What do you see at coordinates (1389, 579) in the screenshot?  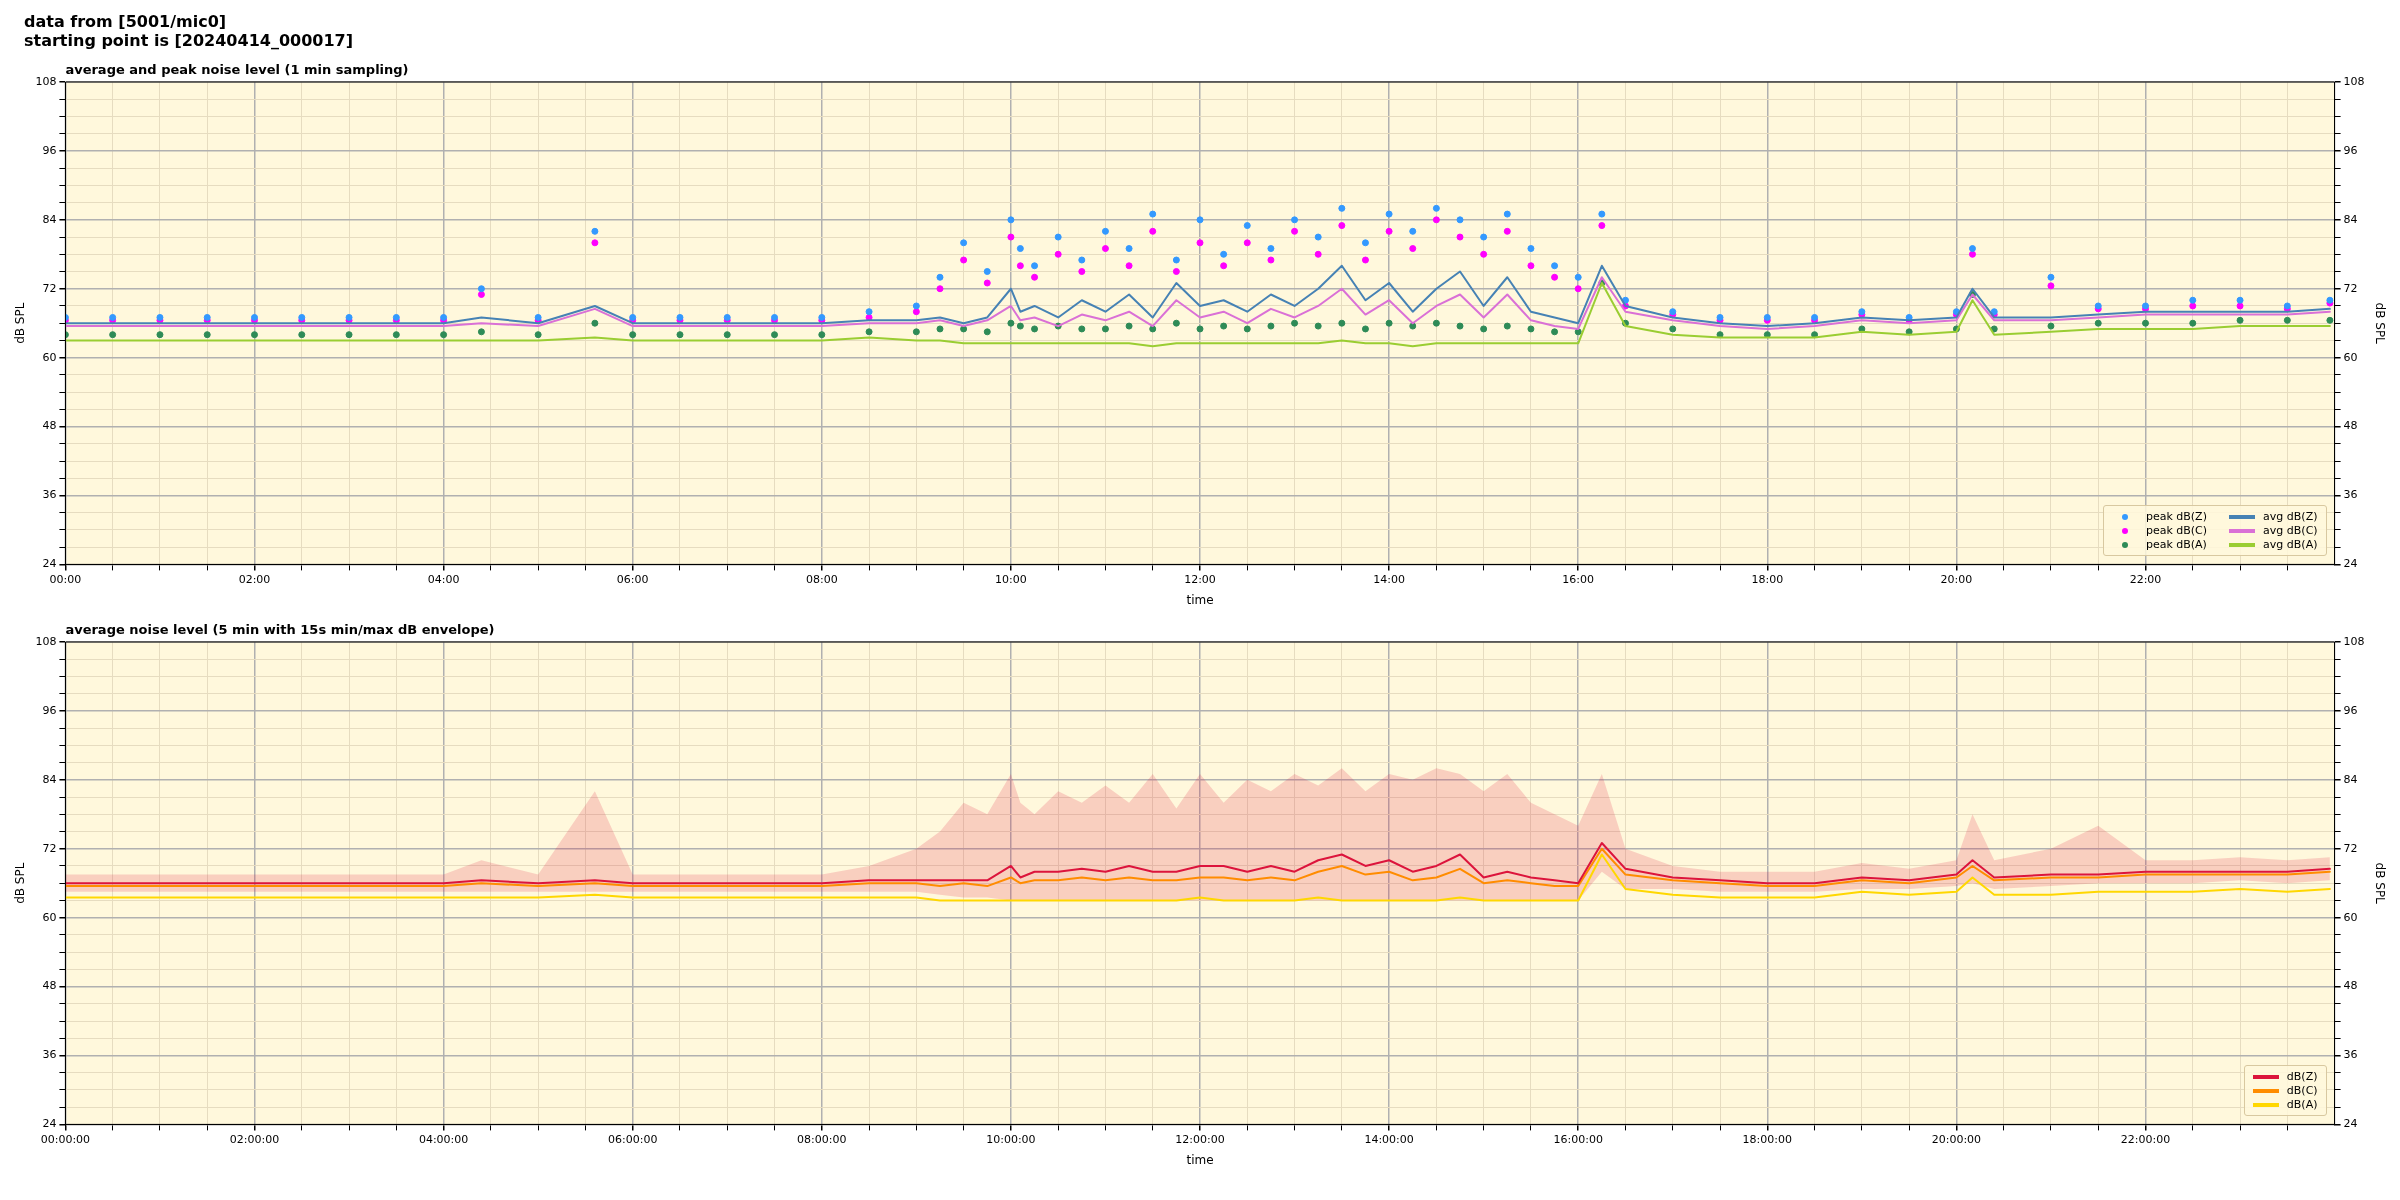 I see `x-tick-label: 14:00` at bounding box center [1389, 579].